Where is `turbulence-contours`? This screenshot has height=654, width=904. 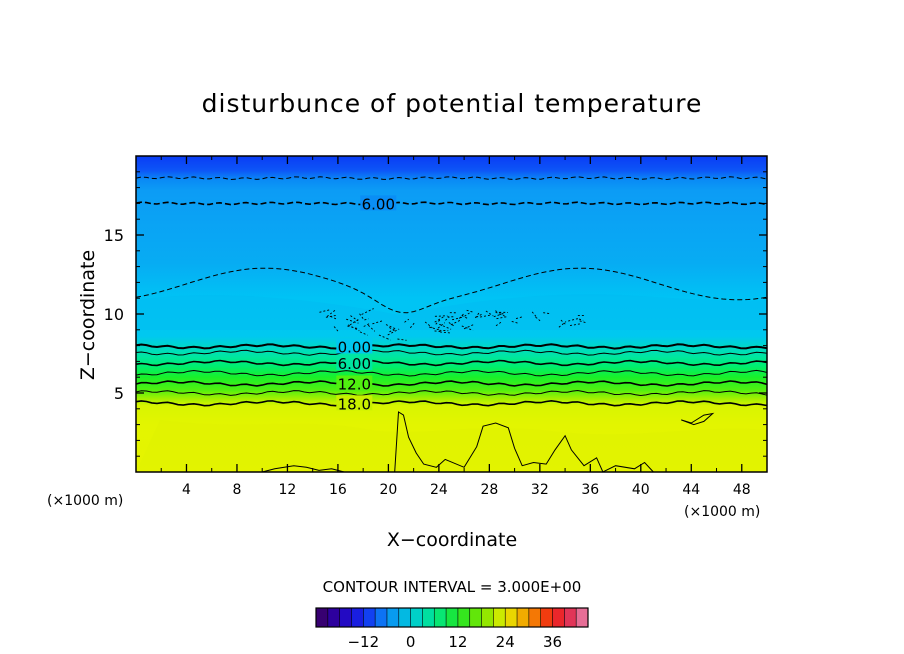 turbulence-contours is located at coordinates (453, 324).